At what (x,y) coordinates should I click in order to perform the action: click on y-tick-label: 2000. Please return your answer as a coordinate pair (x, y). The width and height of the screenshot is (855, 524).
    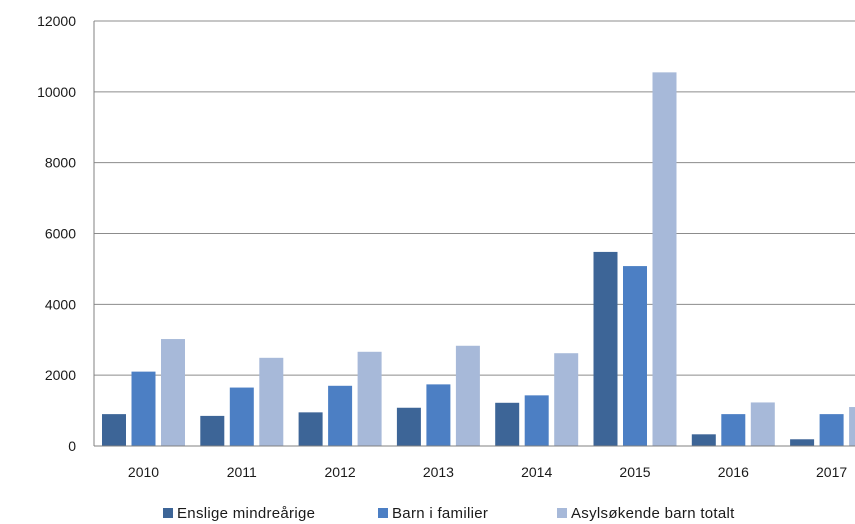
    Looking at the image, I should click on (60, 375).